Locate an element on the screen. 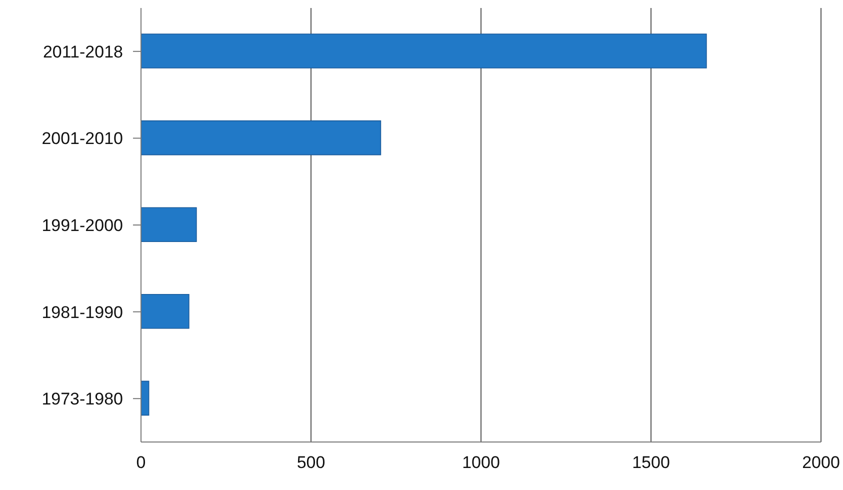 The width and height of the screenshot is (843, 490). y-tick-label: 1981-1990 is located at coordinates (82, 312).